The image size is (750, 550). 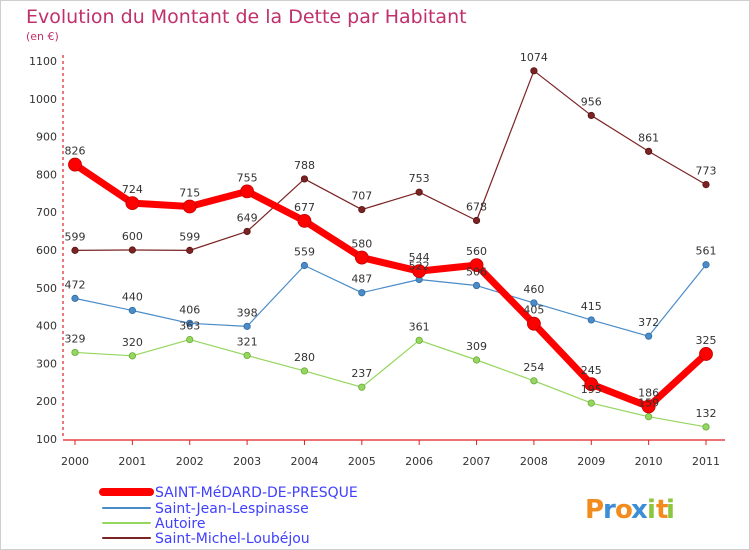 I want to click on data-label: 372, so click(x=648, y=322).